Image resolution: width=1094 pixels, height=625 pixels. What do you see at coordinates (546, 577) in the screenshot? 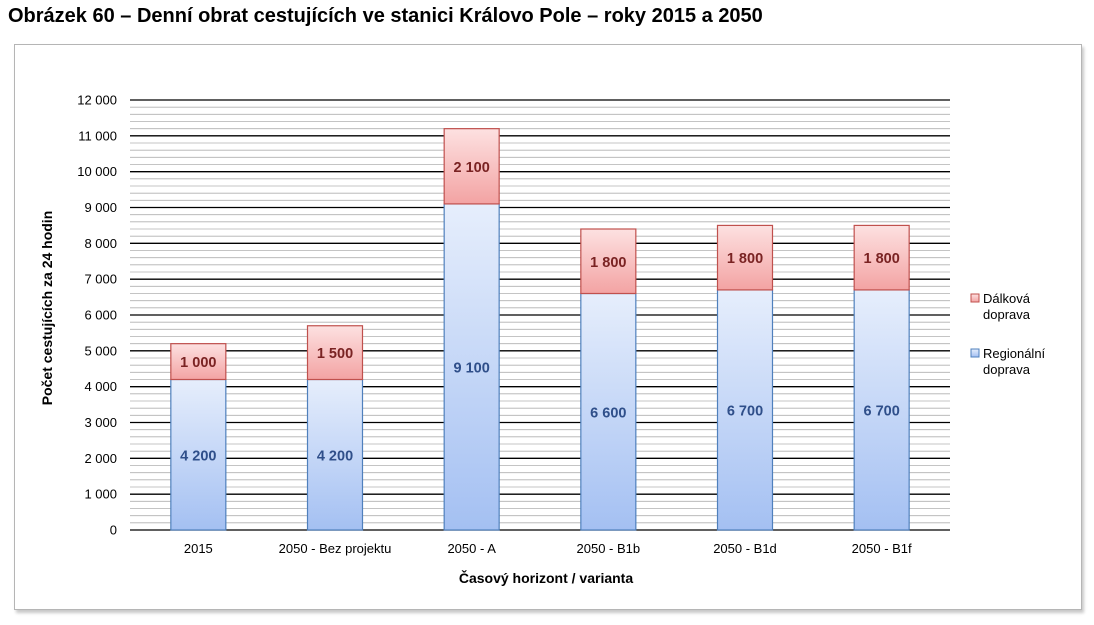
I see `x-axis-label: Časový horizont / varianta` at bounding box center [546, 577].